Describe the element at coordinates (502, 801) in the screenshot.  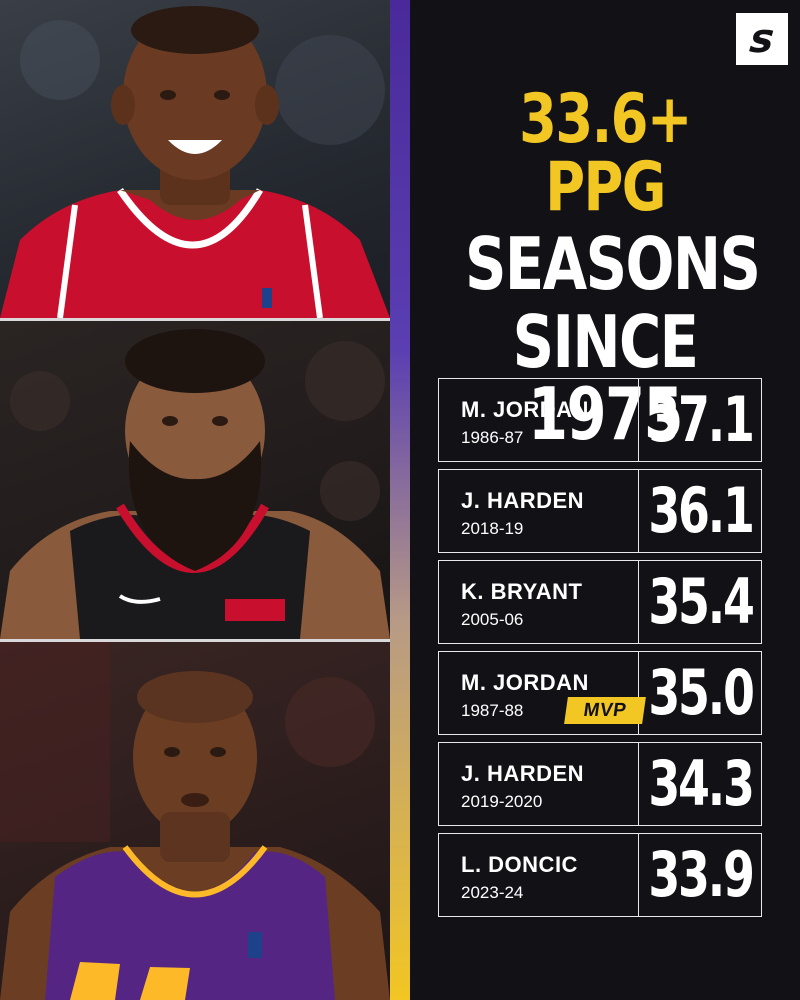
I see `season-label: 2019-2020` at that location.